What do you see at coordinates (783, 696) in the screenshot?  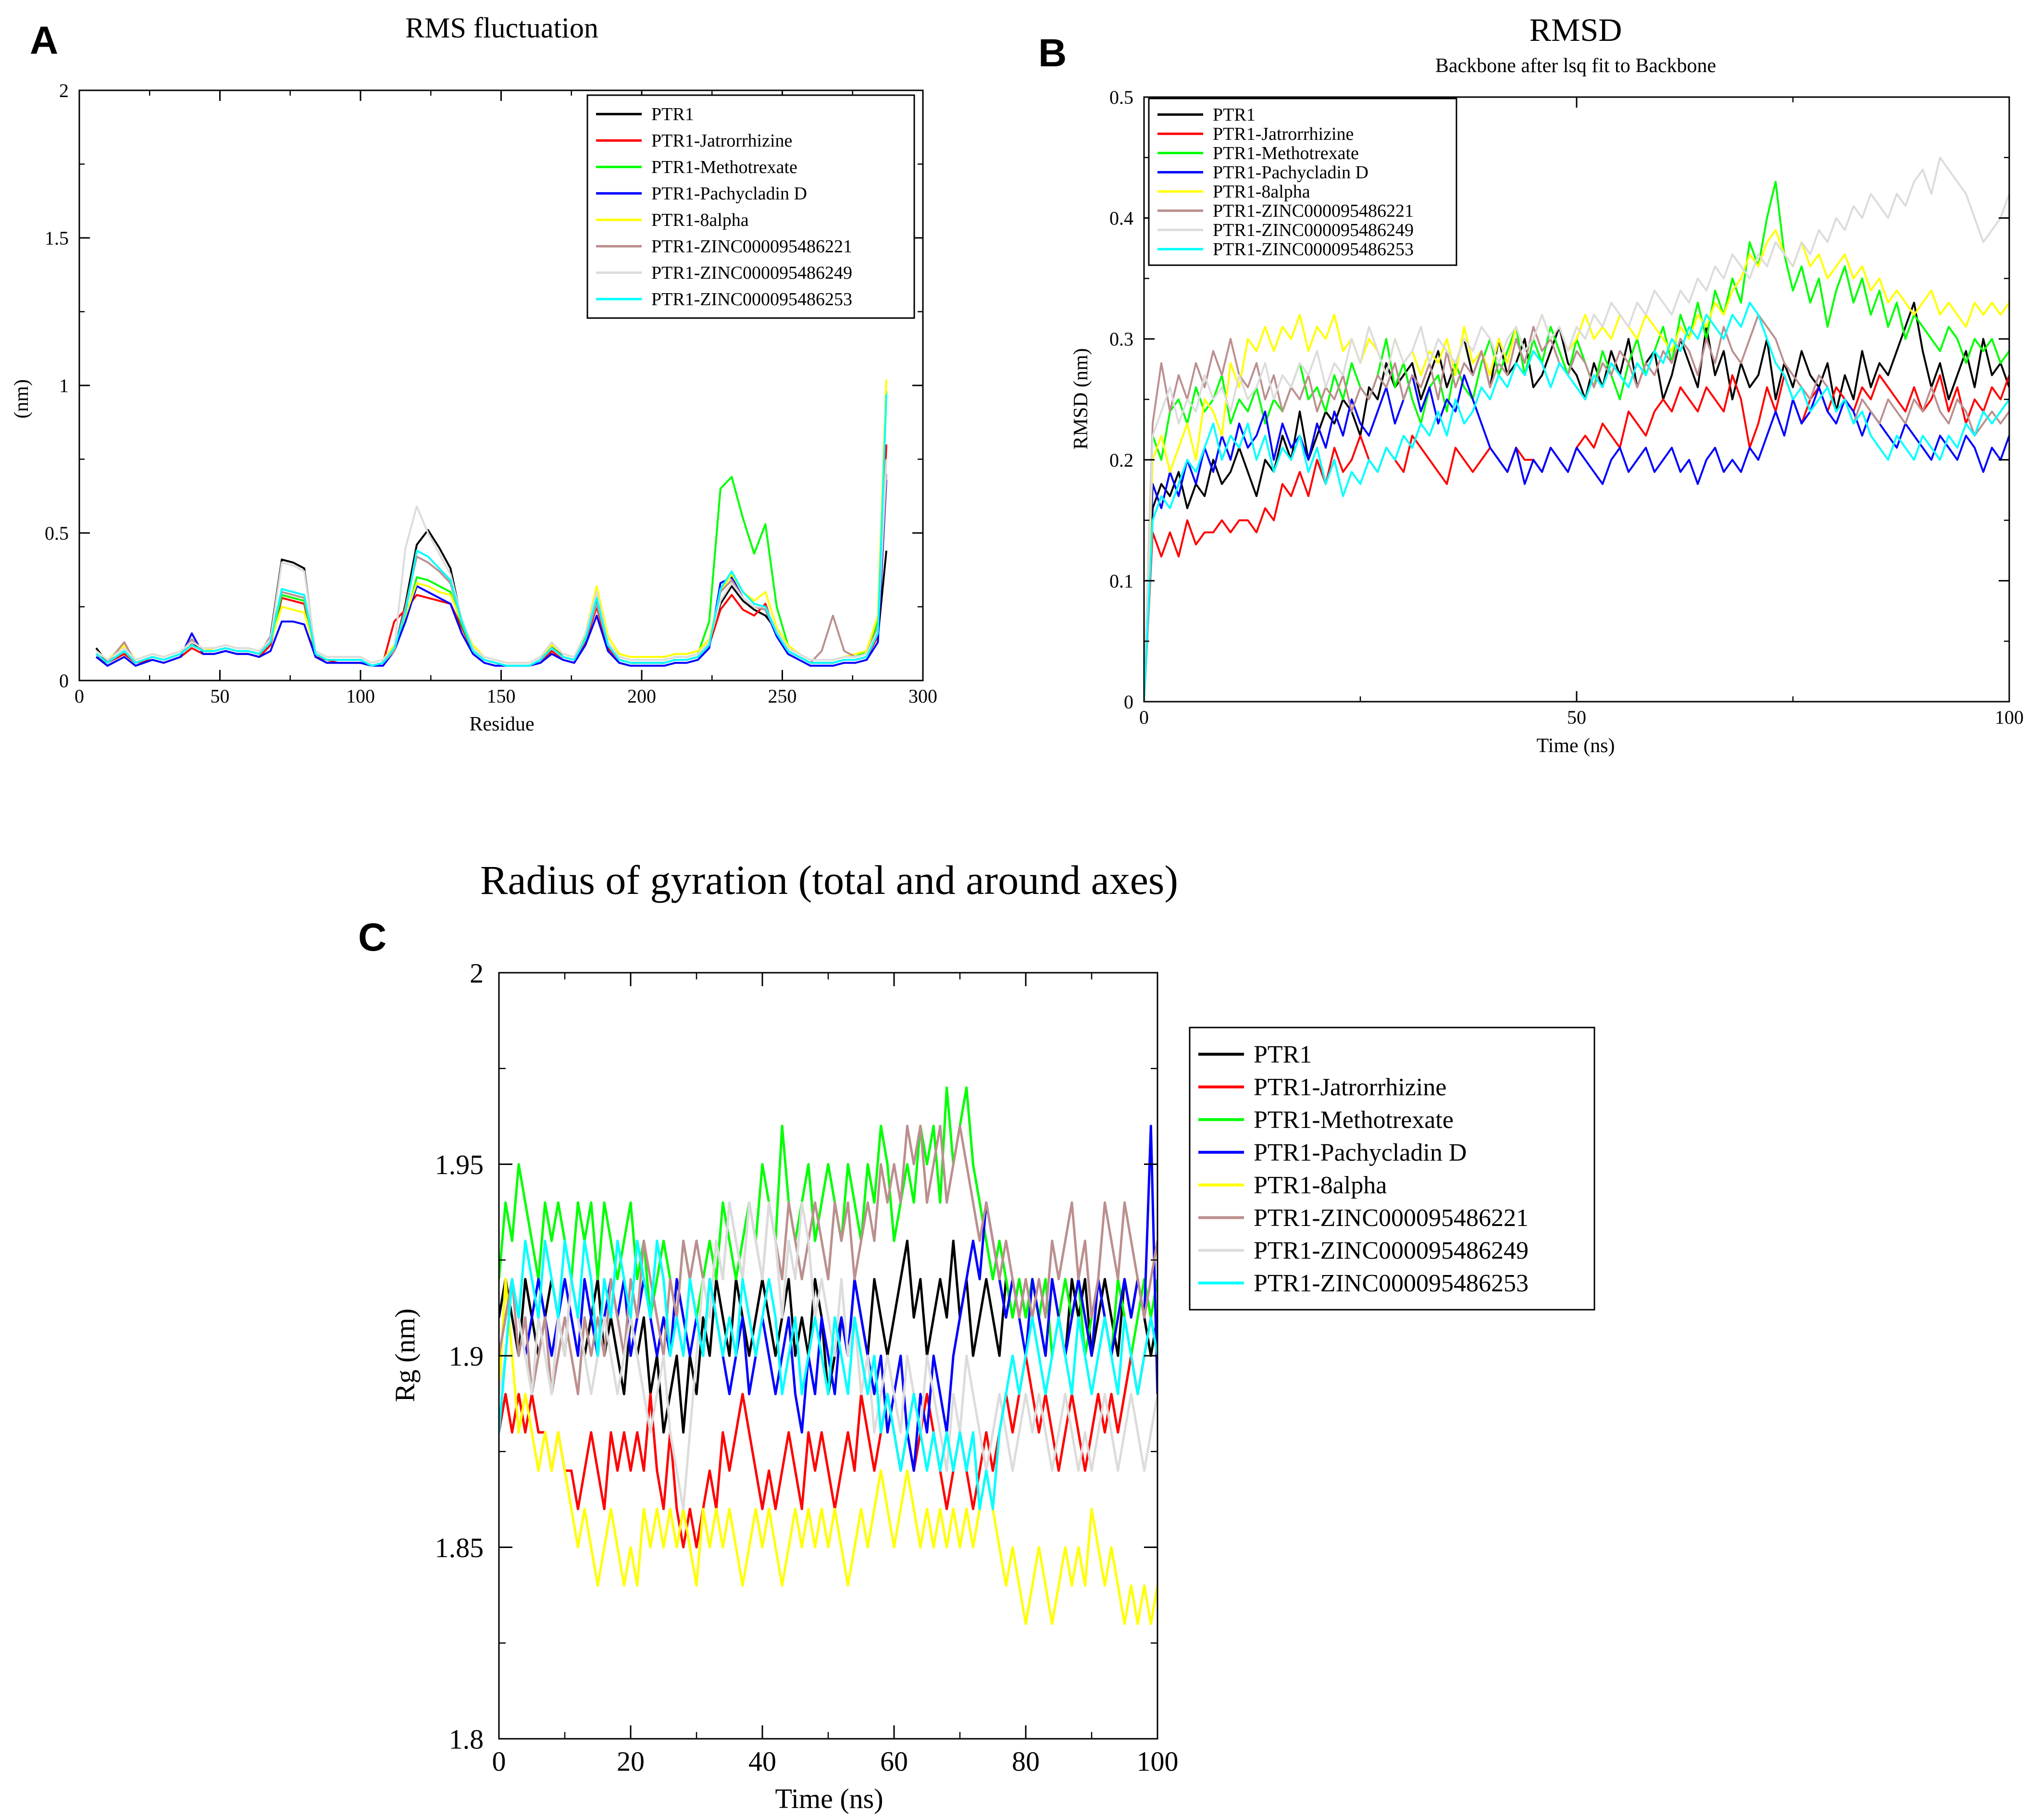 I see `panel-a-x-tick-label: 250` at bounding box center [783, 696].